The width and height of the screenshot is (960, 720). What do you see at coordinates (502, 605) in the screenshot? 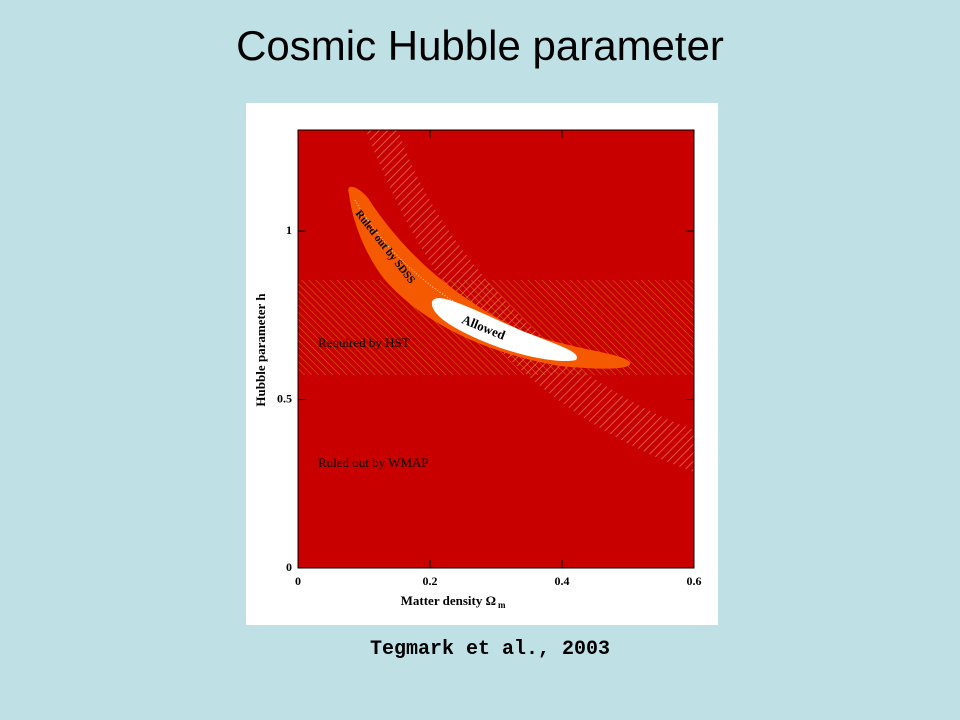
I see `x-axis-label-subscript: m` at bounding box center [502, 605].